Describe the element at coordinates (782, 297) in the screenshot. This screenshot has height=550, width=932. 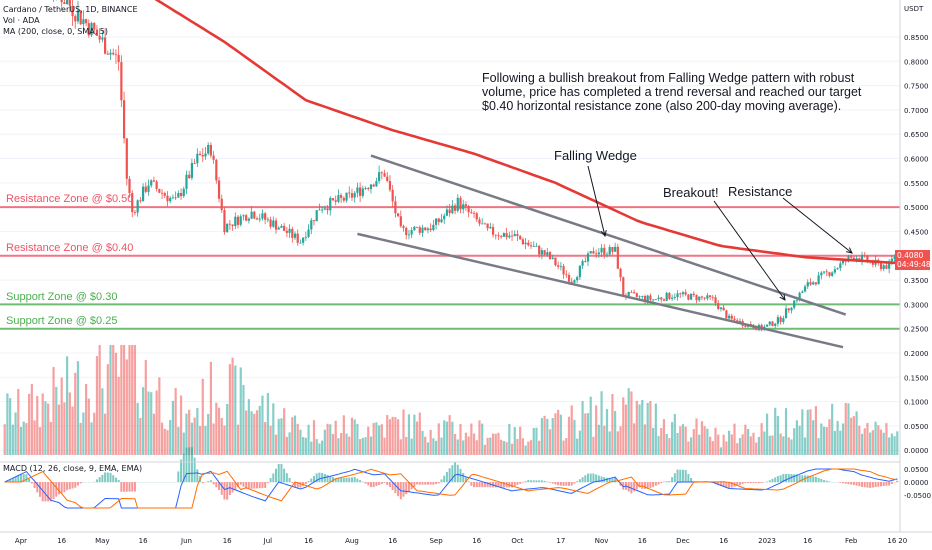
I see `breakout-arrow-head` at that location.